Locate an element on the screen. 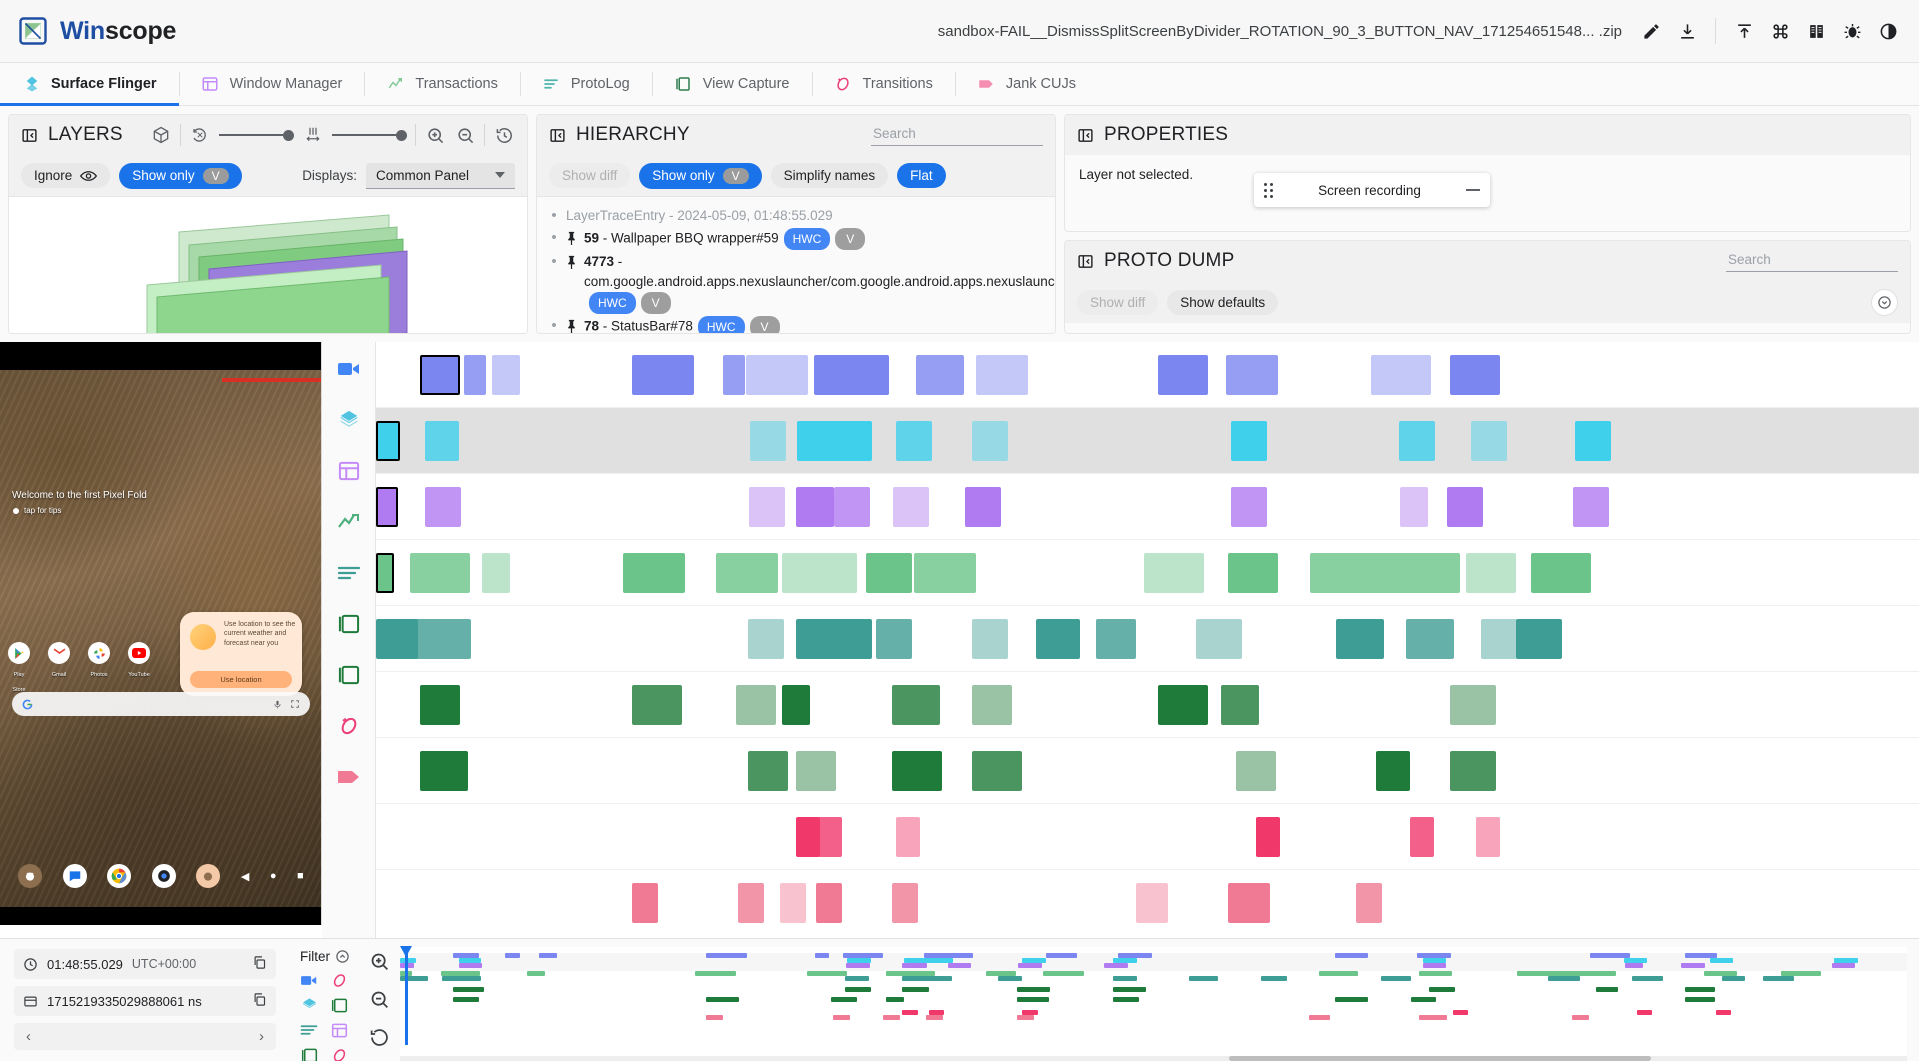 This screenshot has height=1061, width=1919. filter-jank-icon is located at coordinates (339, 1052).